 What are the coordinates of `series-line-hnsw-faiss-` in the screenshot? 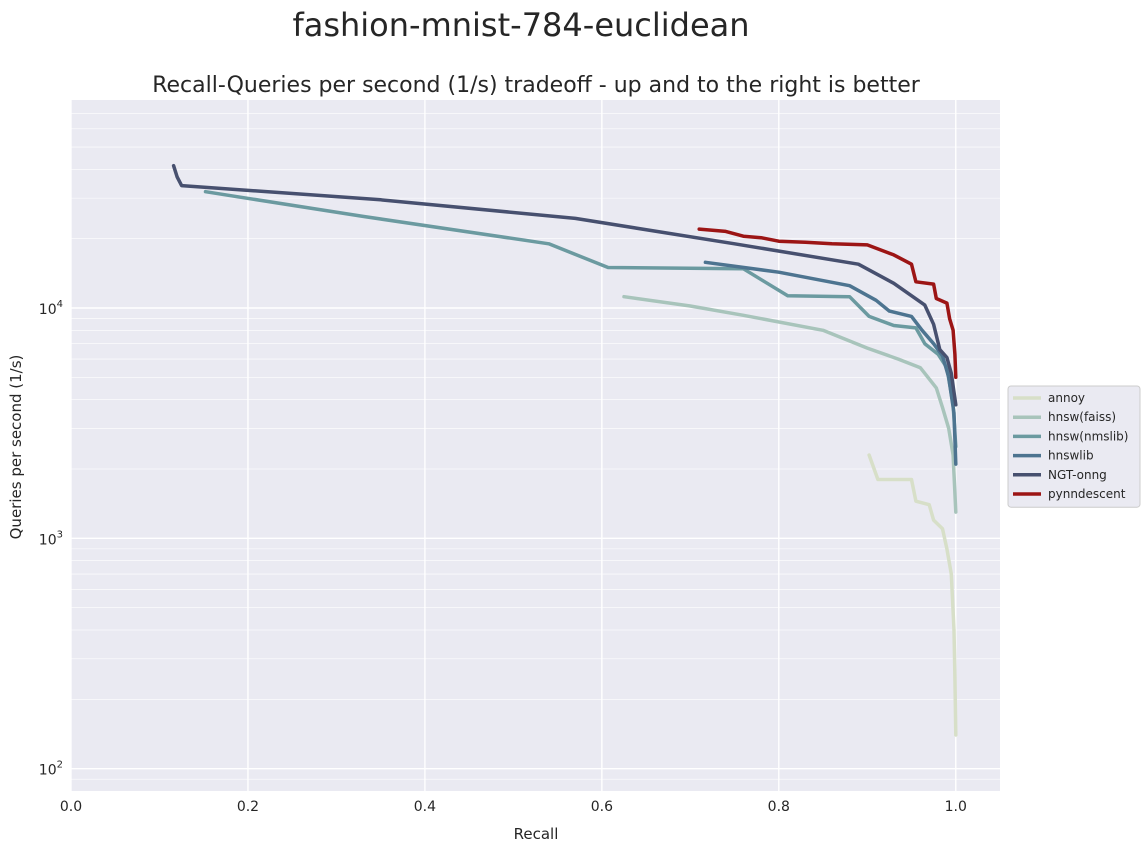 It's located at (790, 404).